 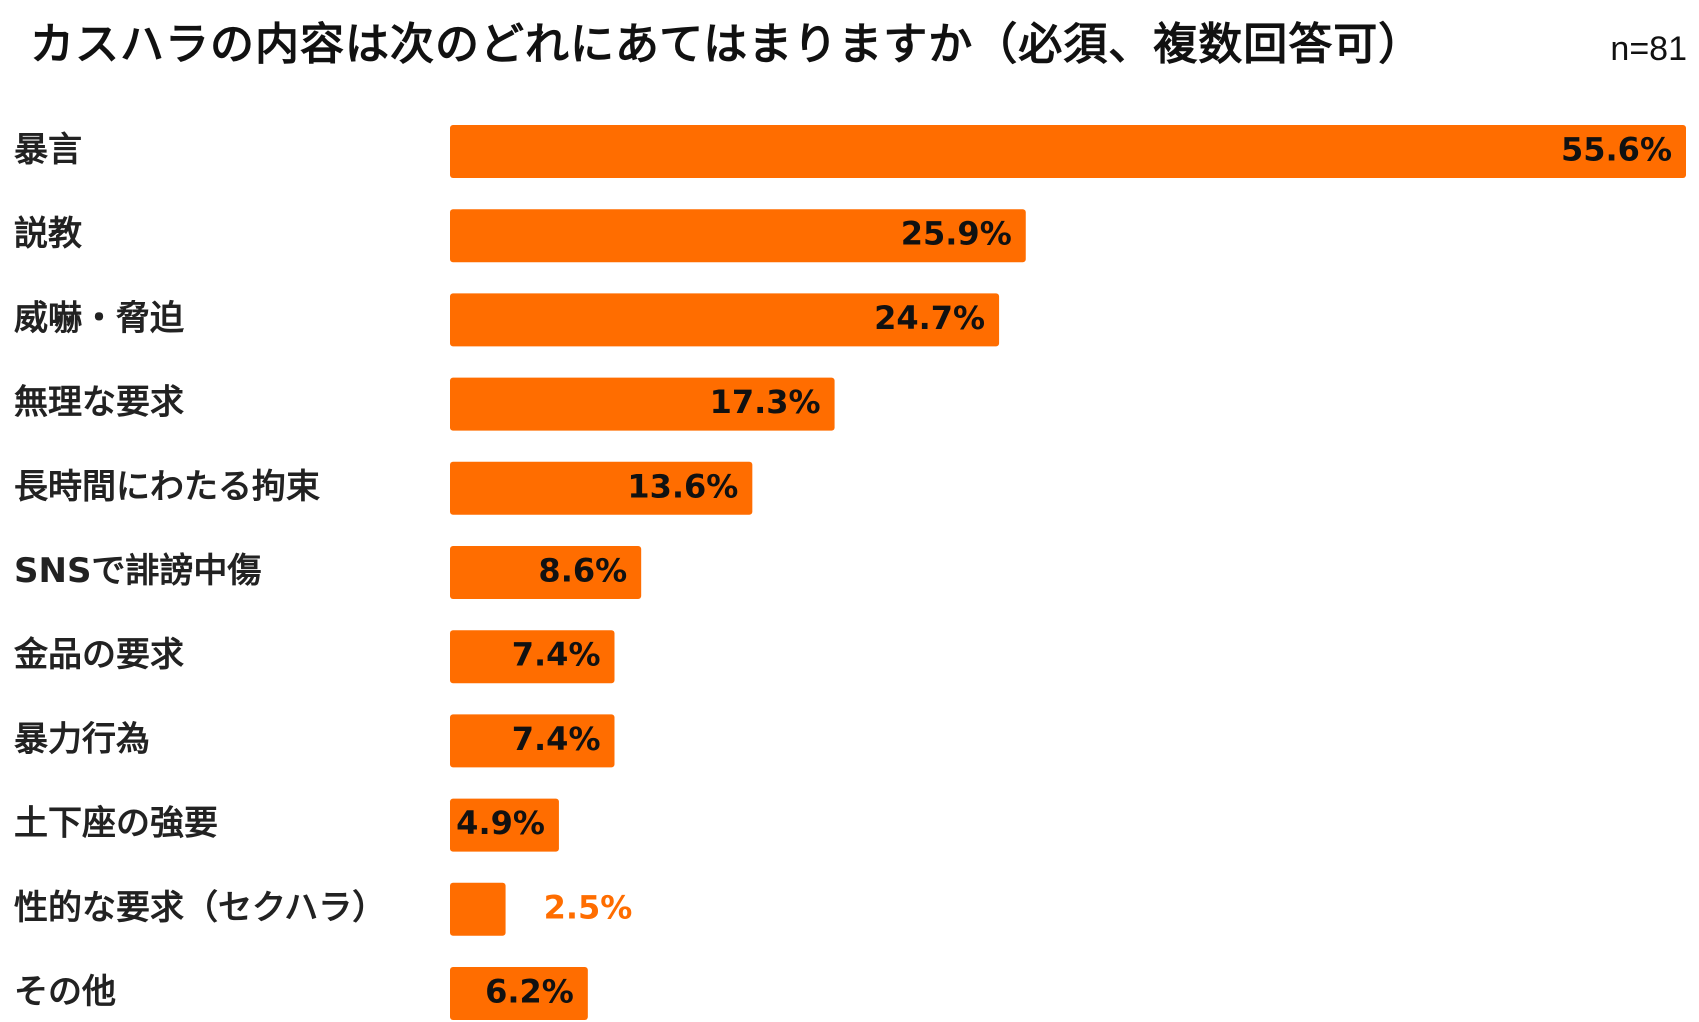 What do you see at coordinates (82, 739) in the screenshot?
I see `category-label: 暴力行為` at bounding box center [82, 739].